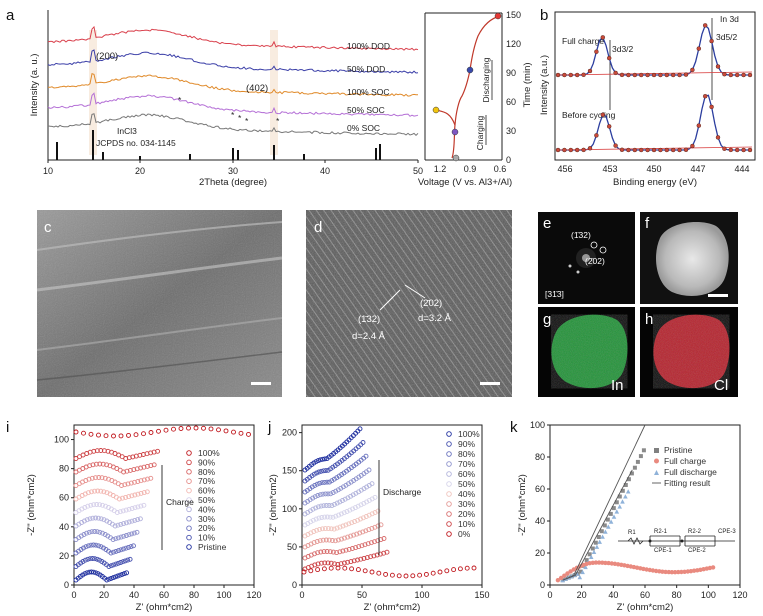  What do you see at coordinates (581, 235) in the screenshot?
I see `fft-spot-1-label: (1̄32)` at bounding box center [581, 235].